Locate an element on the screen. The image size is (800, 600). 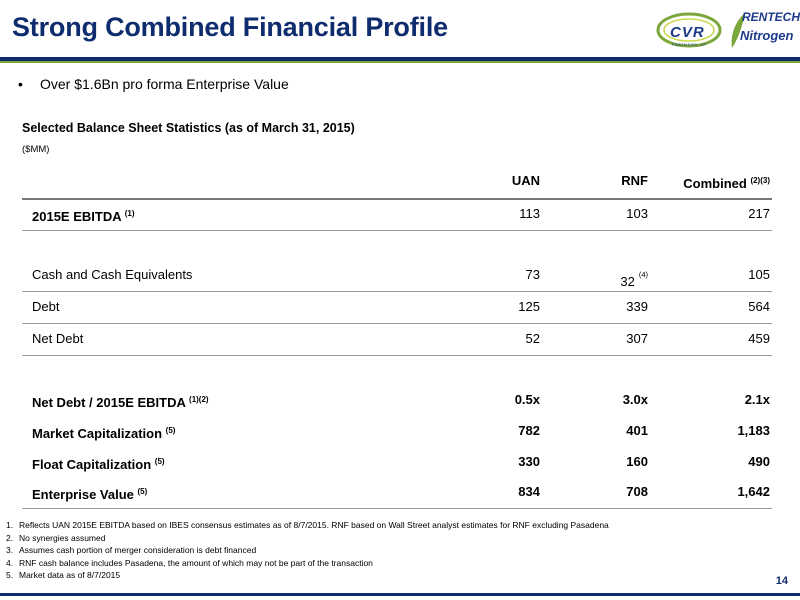
table-row: Debt 125 339 564 is located at coordinates (397, 307).